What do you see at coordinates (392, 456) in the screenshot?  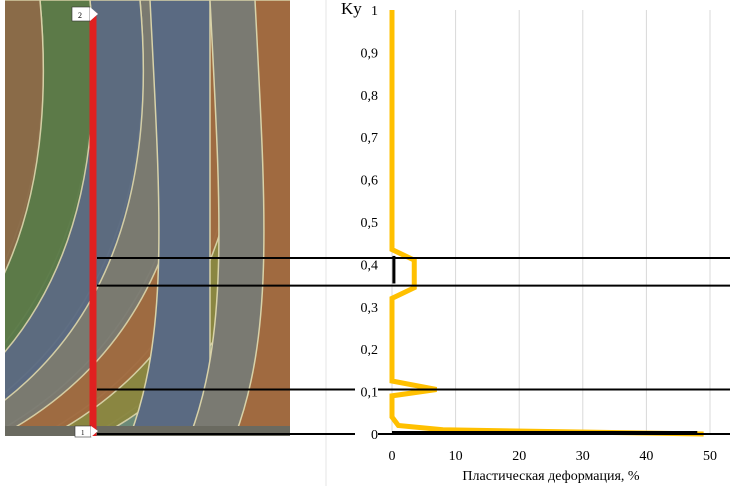 I see `x-tick-label: 0` at bounding box center [392, 456].